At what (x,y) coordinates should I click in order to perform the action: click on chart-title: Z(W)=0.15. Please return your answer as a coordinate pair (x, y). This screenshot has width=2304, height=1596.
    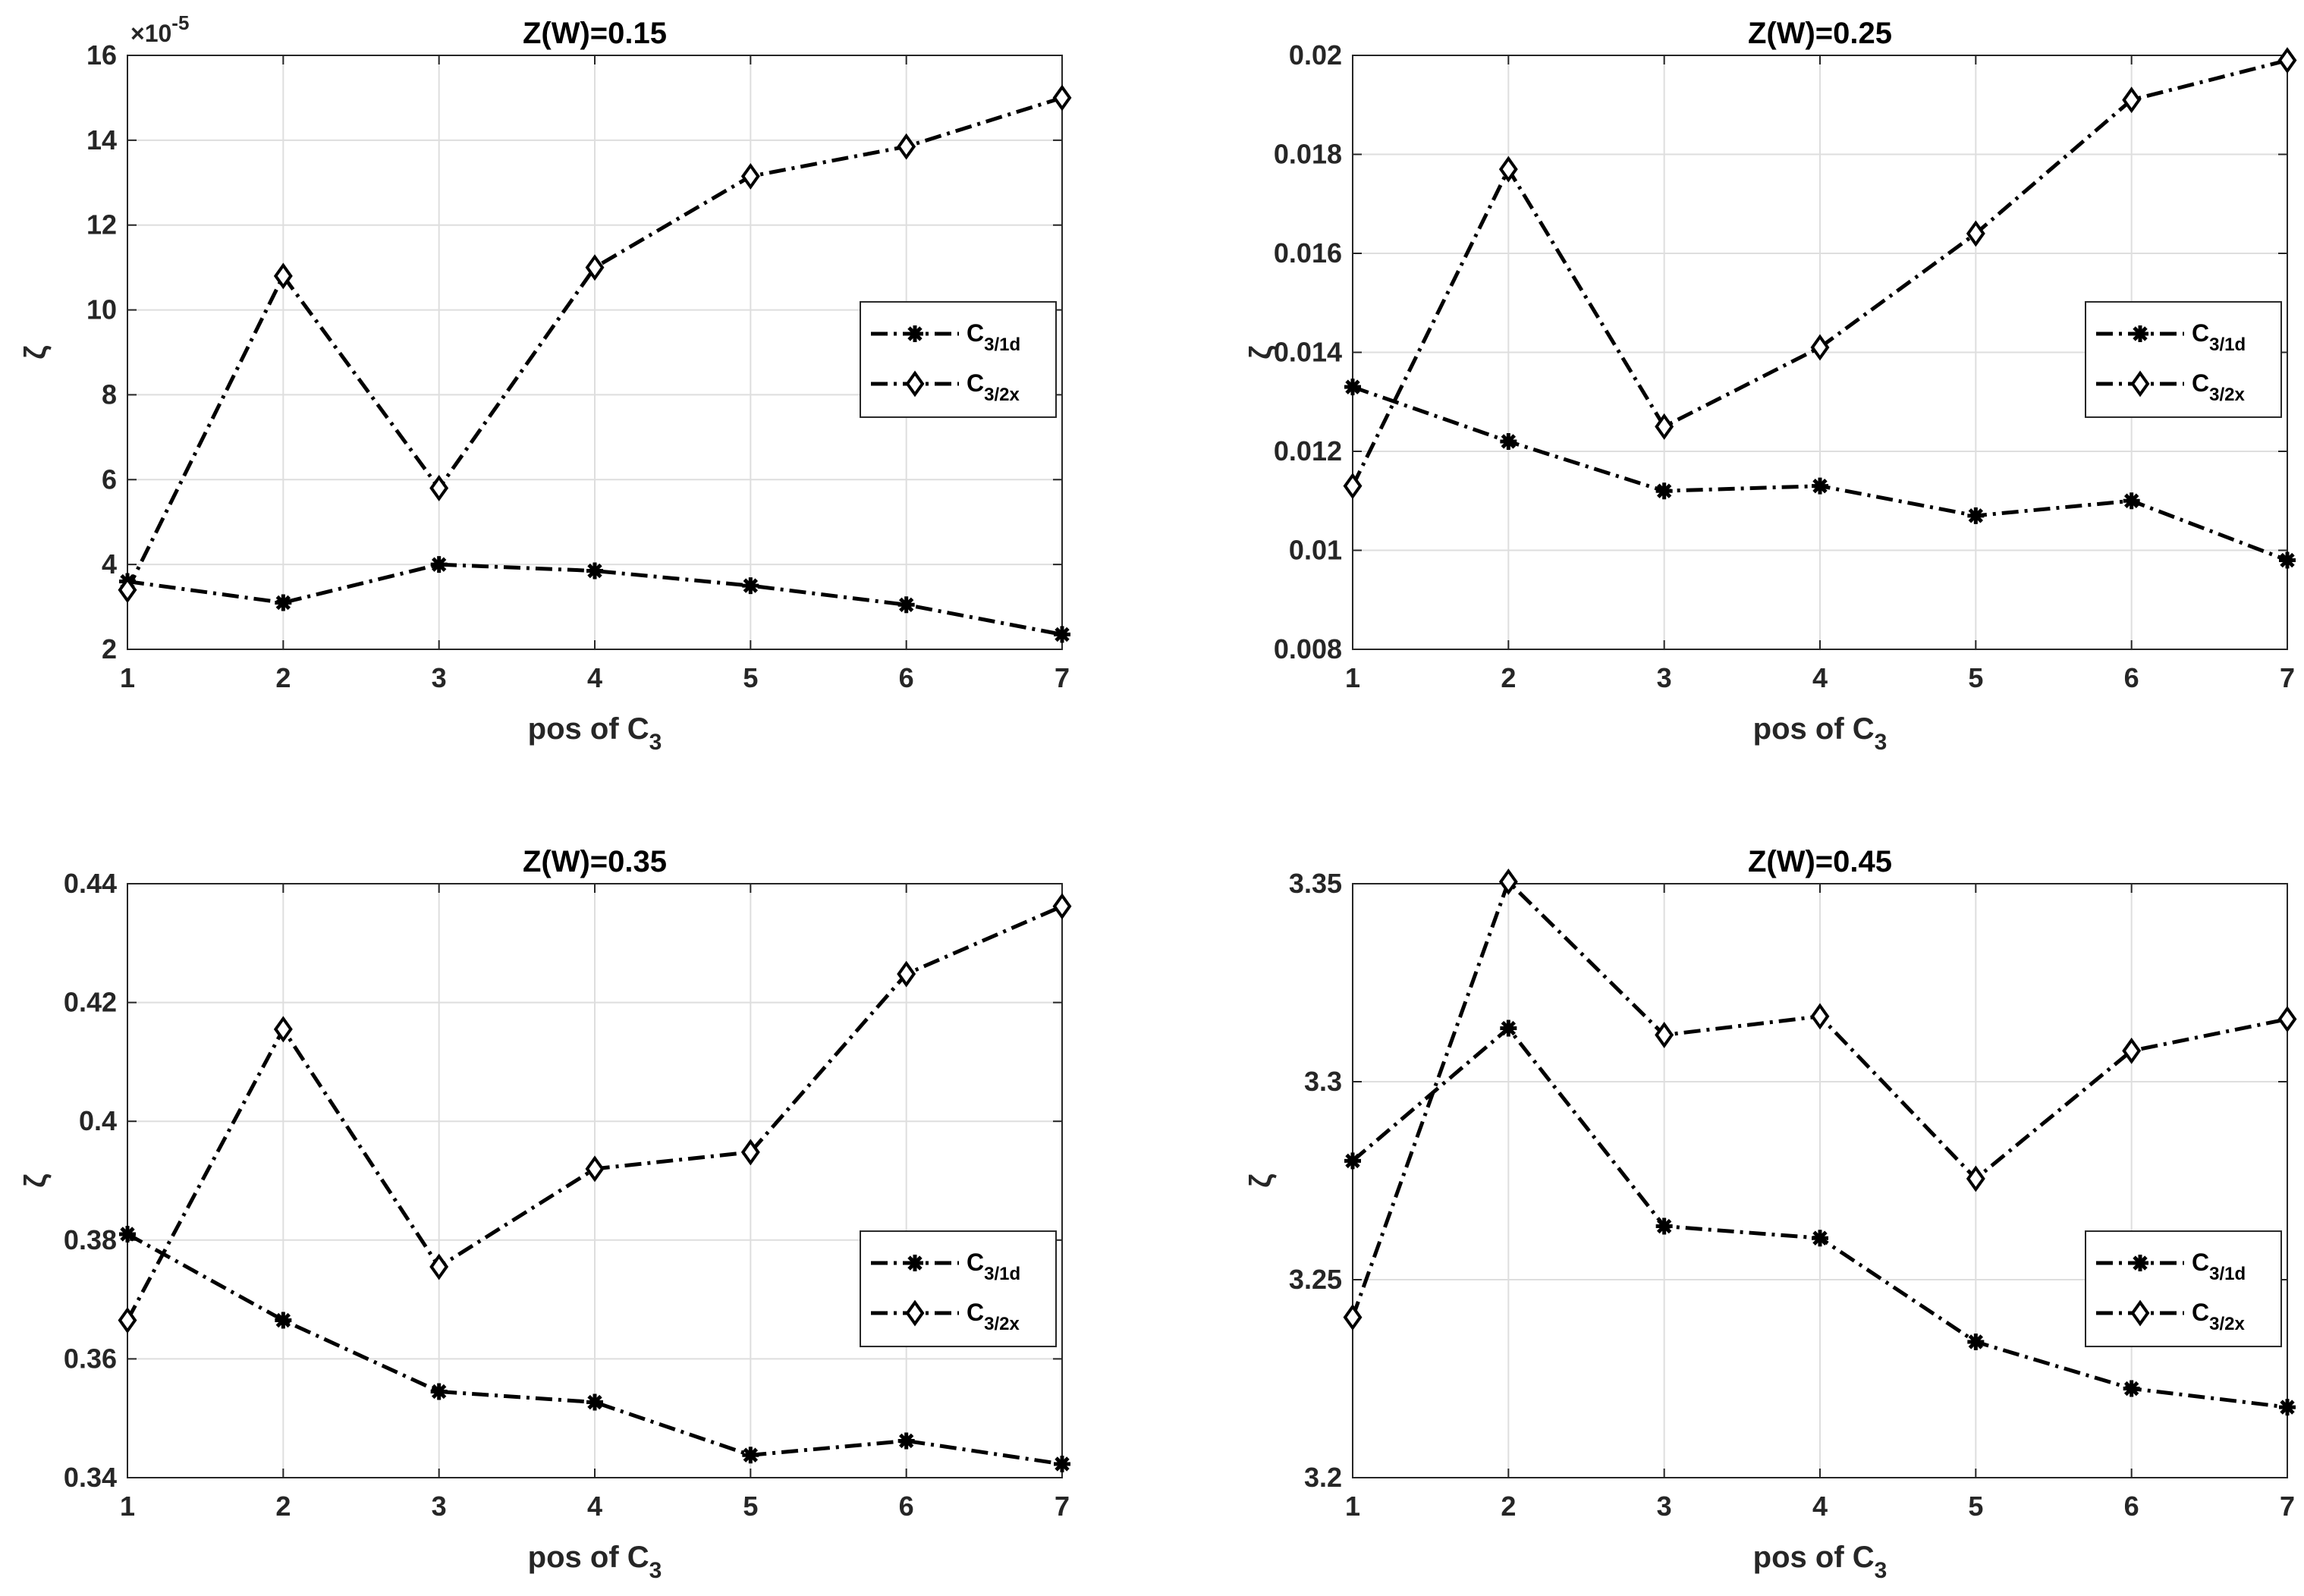
    Looking at the image, I should click on (595, 33).